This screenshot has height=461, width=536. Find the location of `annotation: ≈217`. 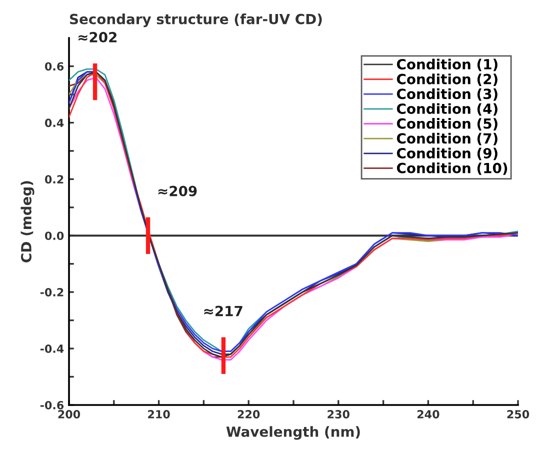

annotation: ≈217 is located at coordinates (223, 311).